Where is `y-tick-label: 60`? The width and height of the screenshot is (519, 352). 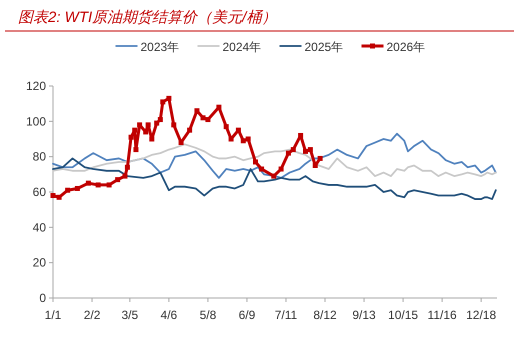
y-tick-label: 60 is located at coordinates (39, 192).